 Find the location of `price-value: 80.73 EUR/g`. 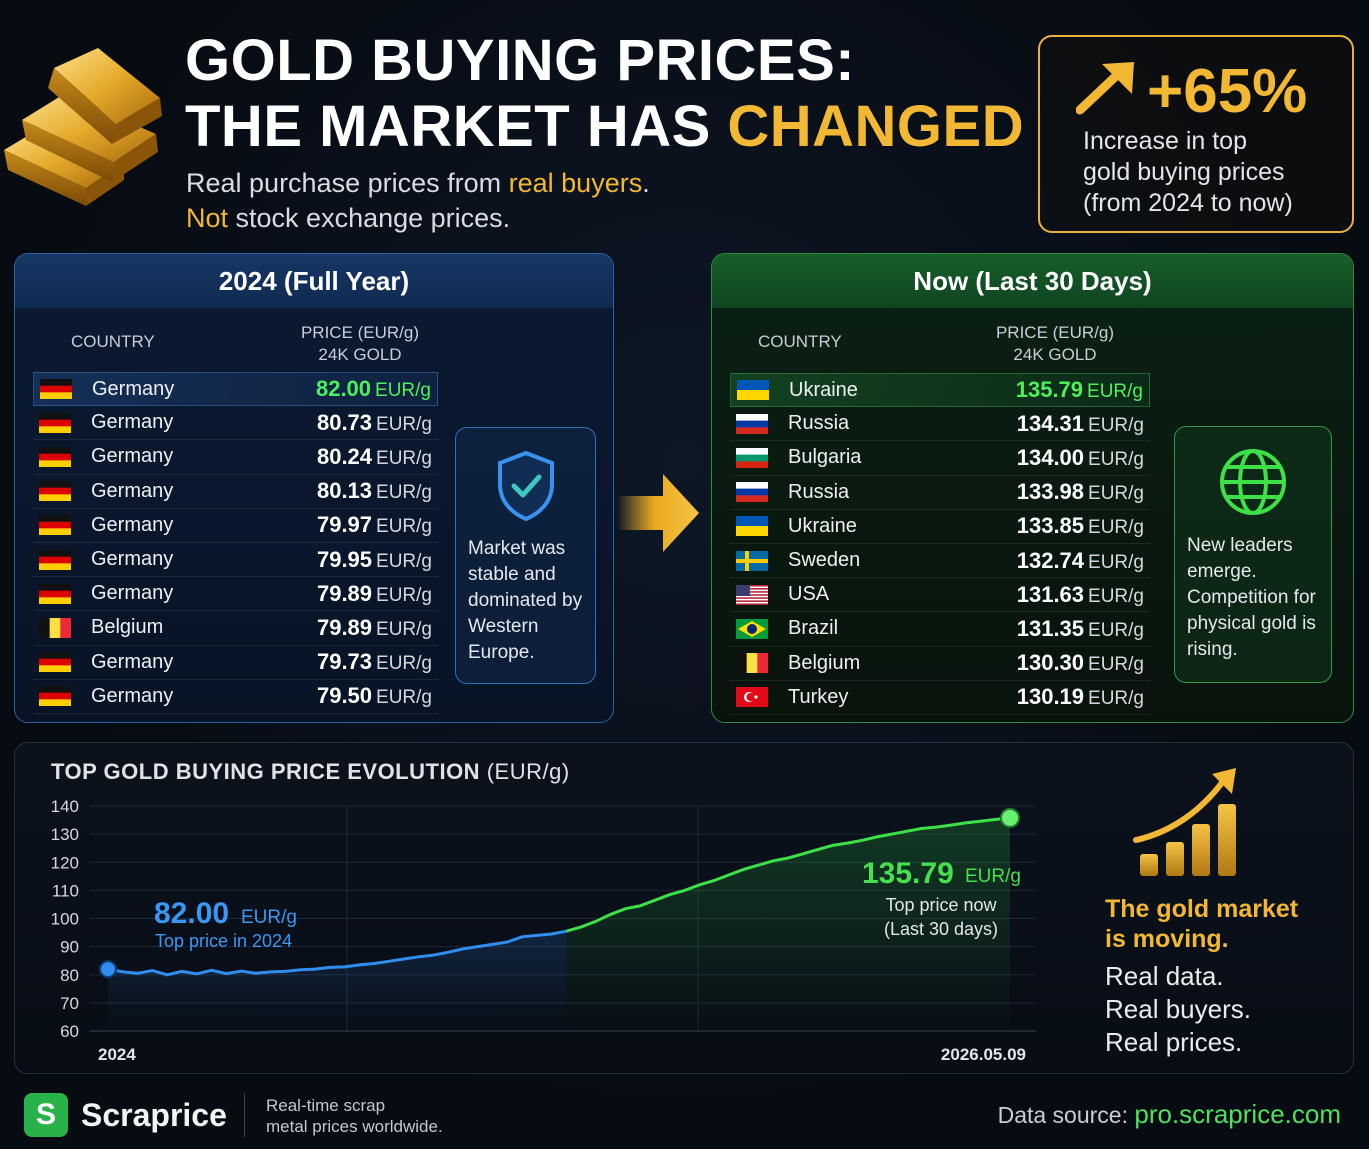

price-value: 80.73 EUR/g is located at coordinates (377, 423).